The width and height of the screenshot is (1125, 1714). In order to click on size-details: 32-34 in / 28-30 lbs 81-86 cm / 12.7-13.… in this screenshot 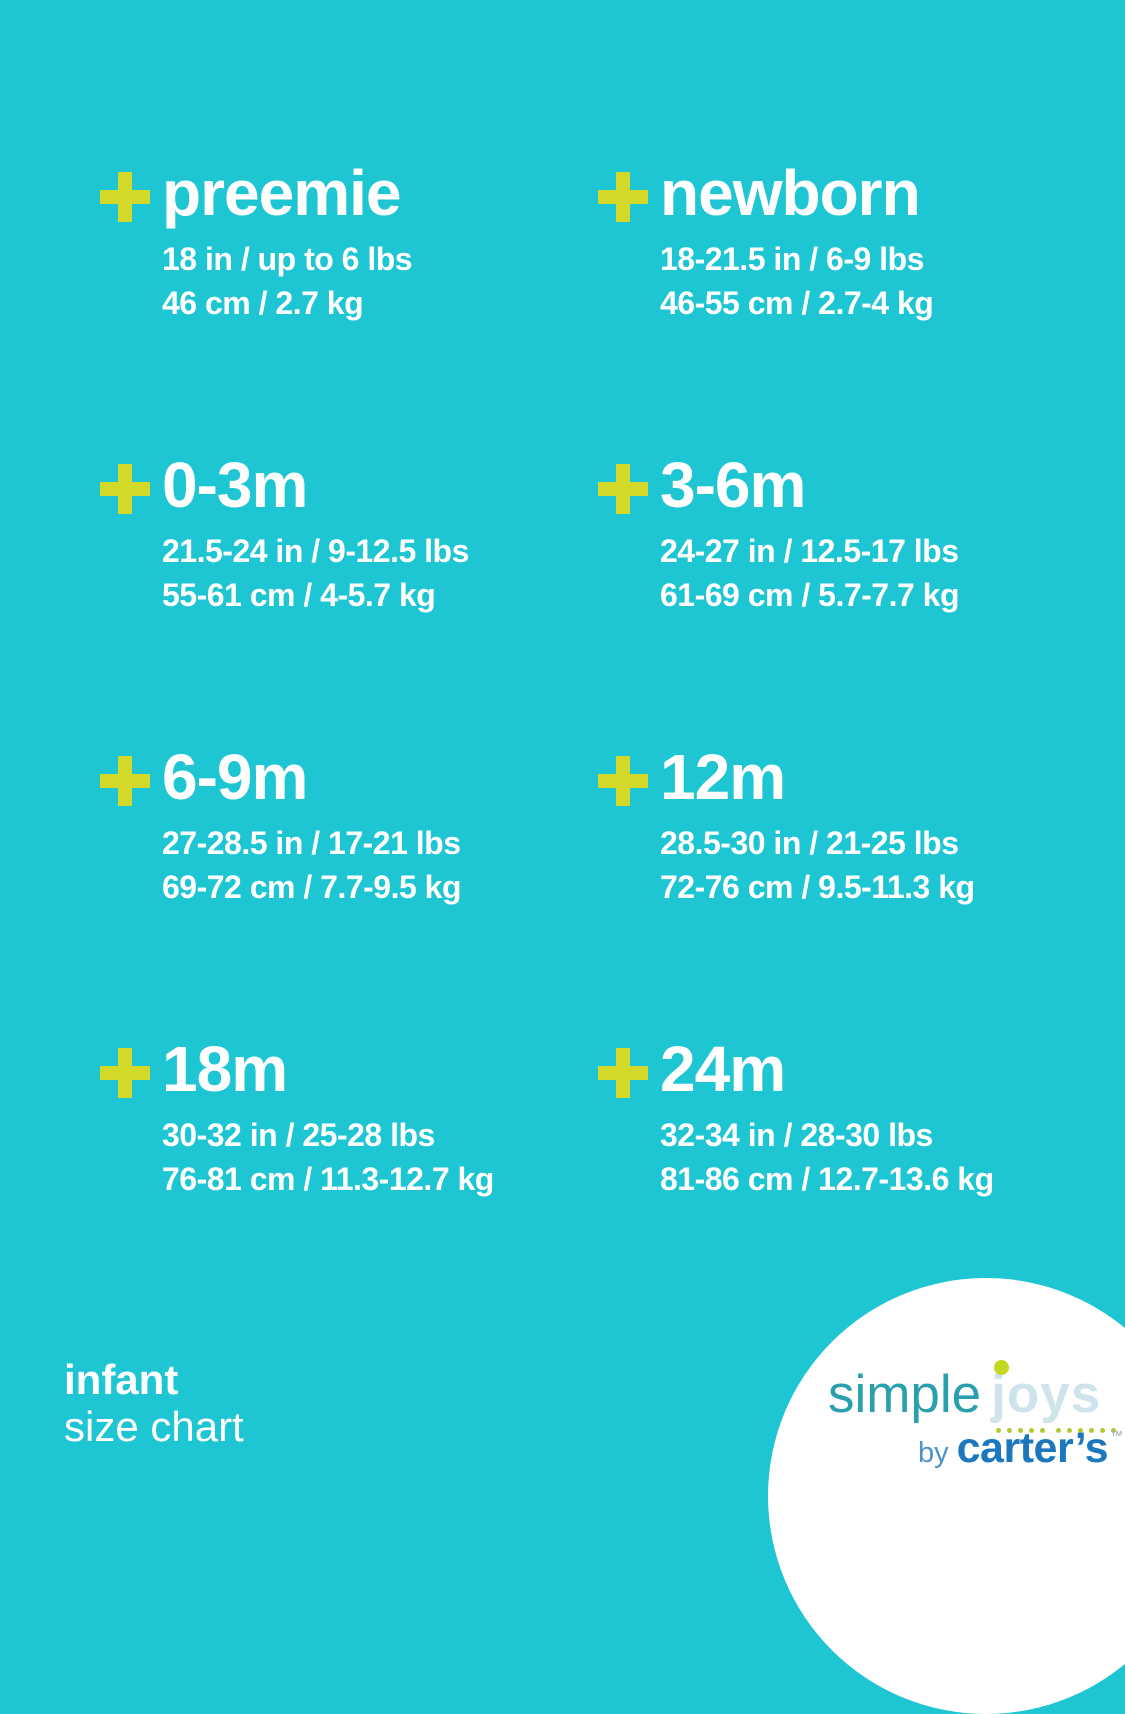, I will do `click(842, 1157)`.